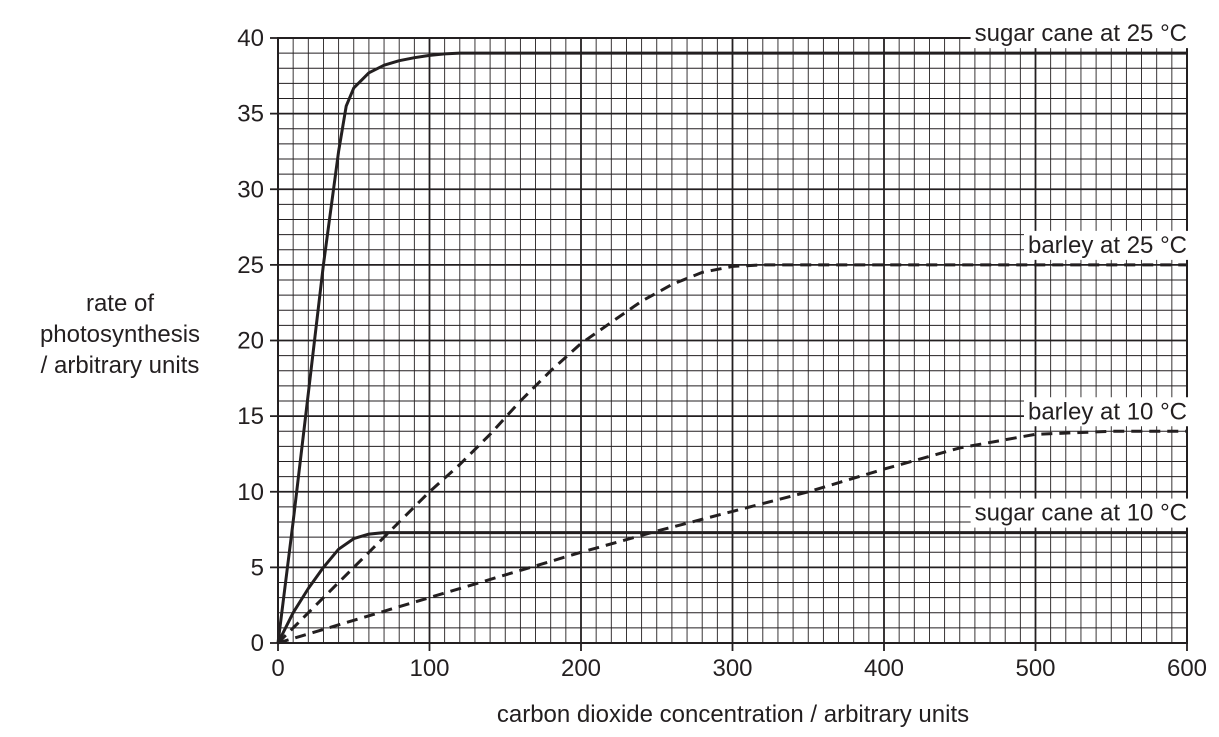 This screenshot has height=737, width=1219. I want to click on y-tick-label: 20, so click(250, 341).